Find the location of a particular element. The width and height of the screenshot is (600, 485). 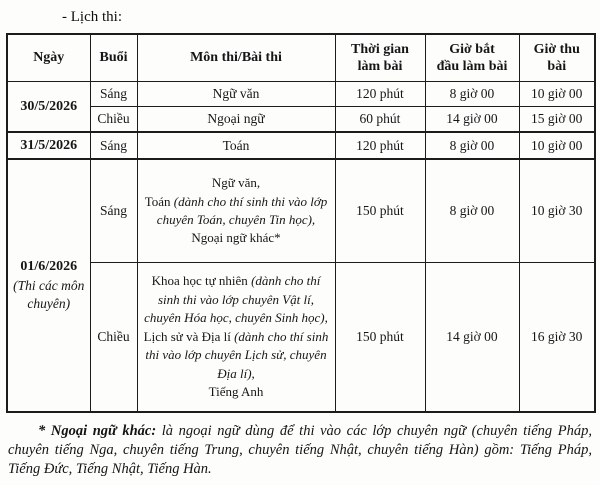

subject-cell: Toán is located at coordinates (236, 145).